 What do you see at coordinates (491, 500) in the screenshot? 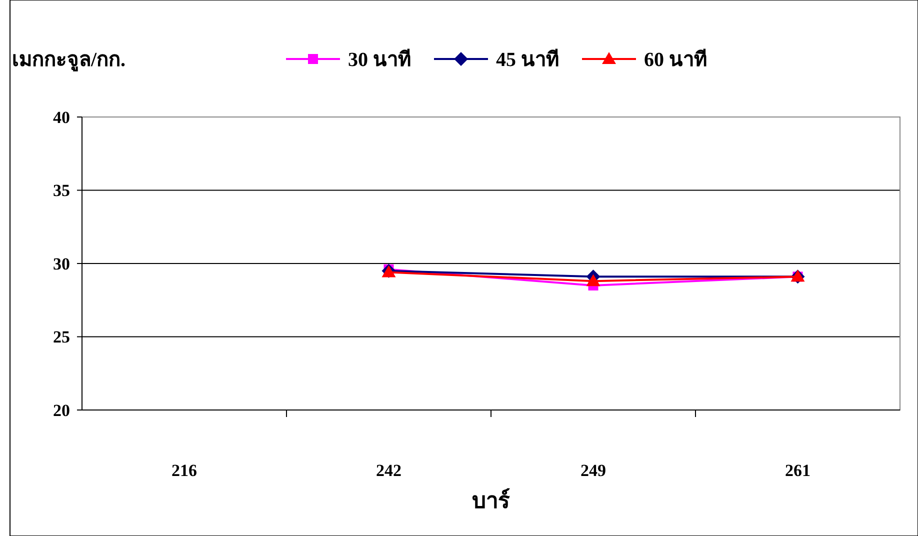
I see `x-axis-title: บาร์` at bounding box center [491, 500].